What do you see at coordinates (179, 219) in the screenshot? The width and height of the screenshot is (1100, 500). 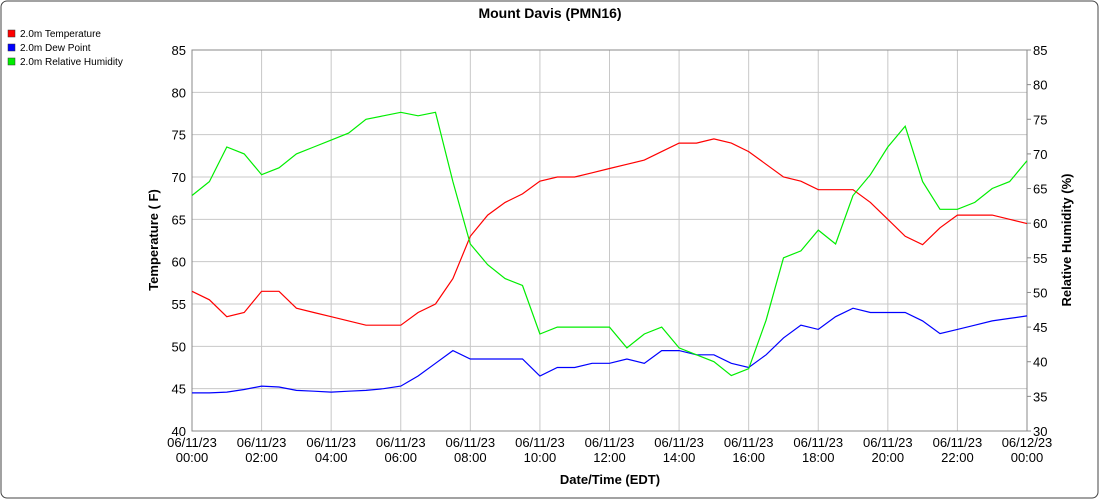 I see `y-tick-label: 65` at bounding box center [179, 219].